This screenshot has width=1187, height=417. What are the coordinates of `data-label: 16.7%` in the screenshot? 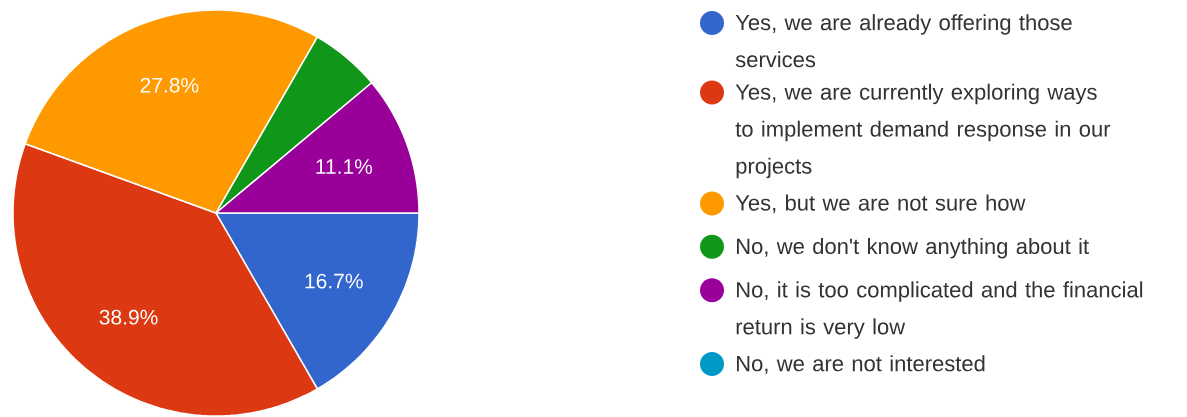 It's located at (334, 281).